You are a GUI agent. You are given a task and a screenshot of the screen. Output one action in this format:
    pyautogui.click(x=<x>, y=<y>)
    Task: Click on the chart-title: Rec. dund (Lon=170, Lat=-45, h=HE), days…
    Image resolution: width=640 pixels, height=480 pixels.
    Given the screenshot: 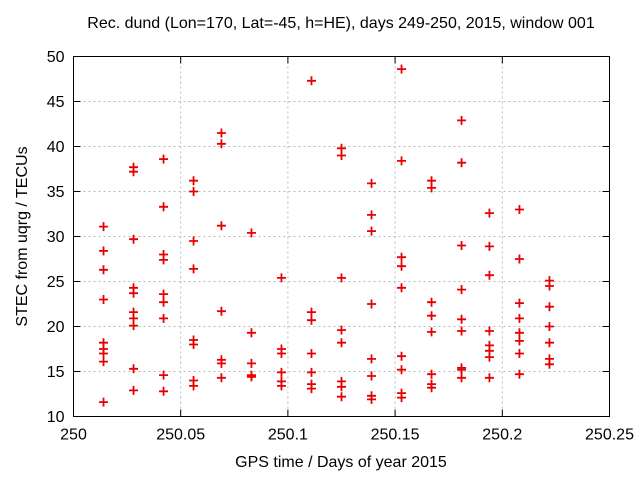 What is the action you would take?
    pyautogui.click(x=341, y=23)
    